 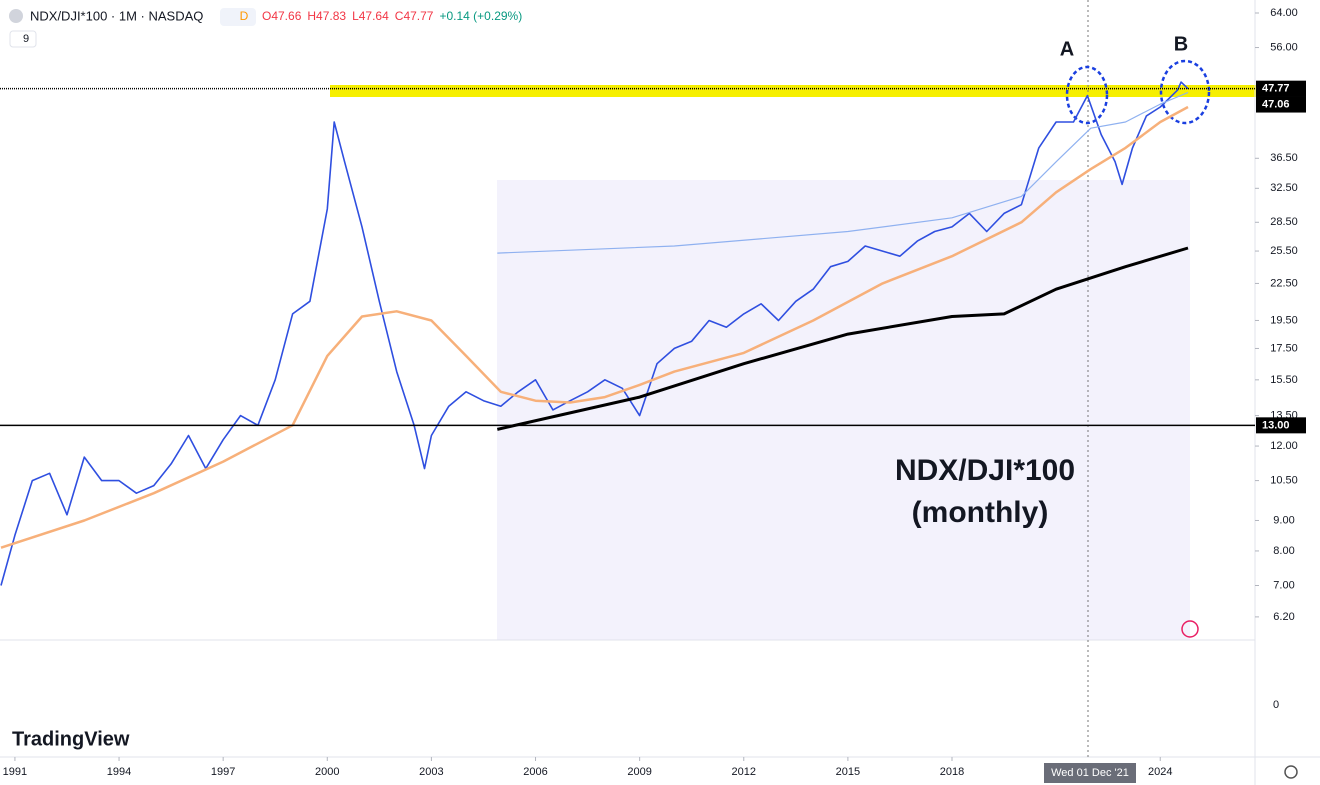 I want to click on symbol: NDX/DJI*100 · 1M · NASDAQ, so click(x=116, y=15).